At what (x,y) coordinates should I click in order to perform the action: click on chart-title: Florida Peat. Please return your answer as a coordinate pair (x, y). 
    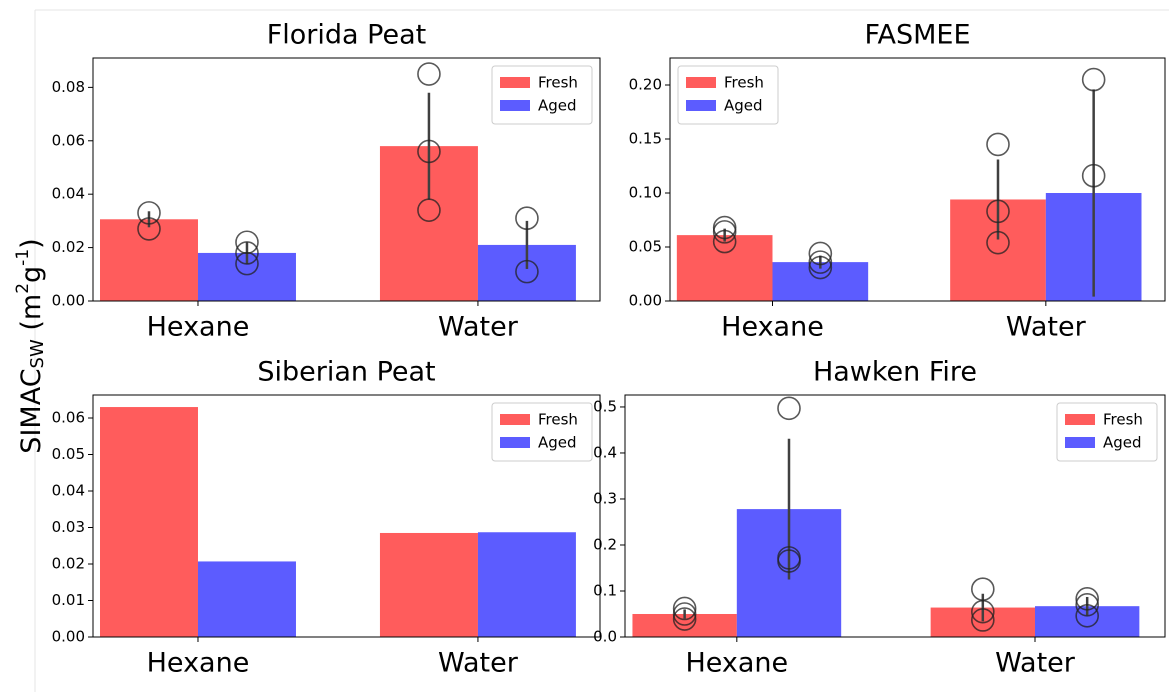
    Looking at the image, I should click on (346, 35).